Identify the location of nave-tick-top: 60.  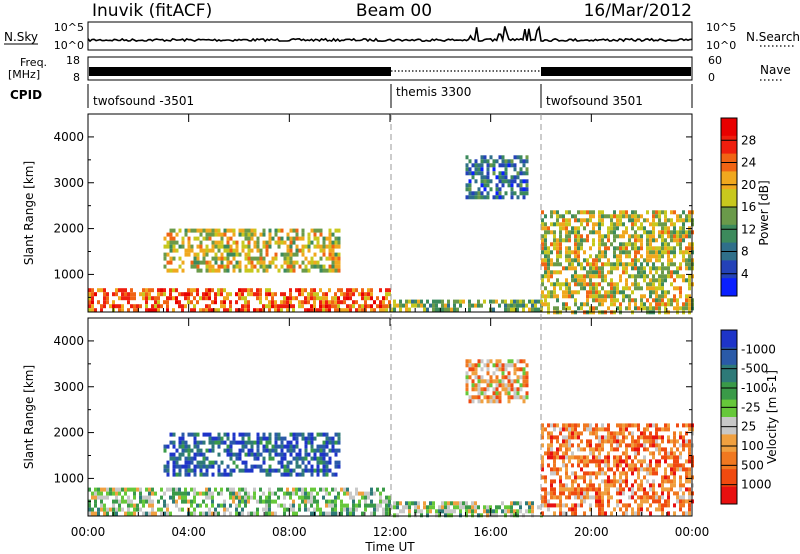
(715, 60).